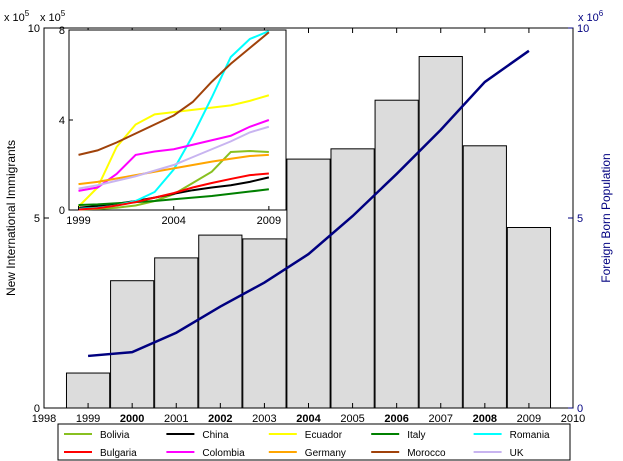 Image resolution: width=623 pixels, height=461 pixels. Describe the element at coordinates (324, 435) in the screenshot. I see `legend-label-ecuador: Ecuador` at that location.